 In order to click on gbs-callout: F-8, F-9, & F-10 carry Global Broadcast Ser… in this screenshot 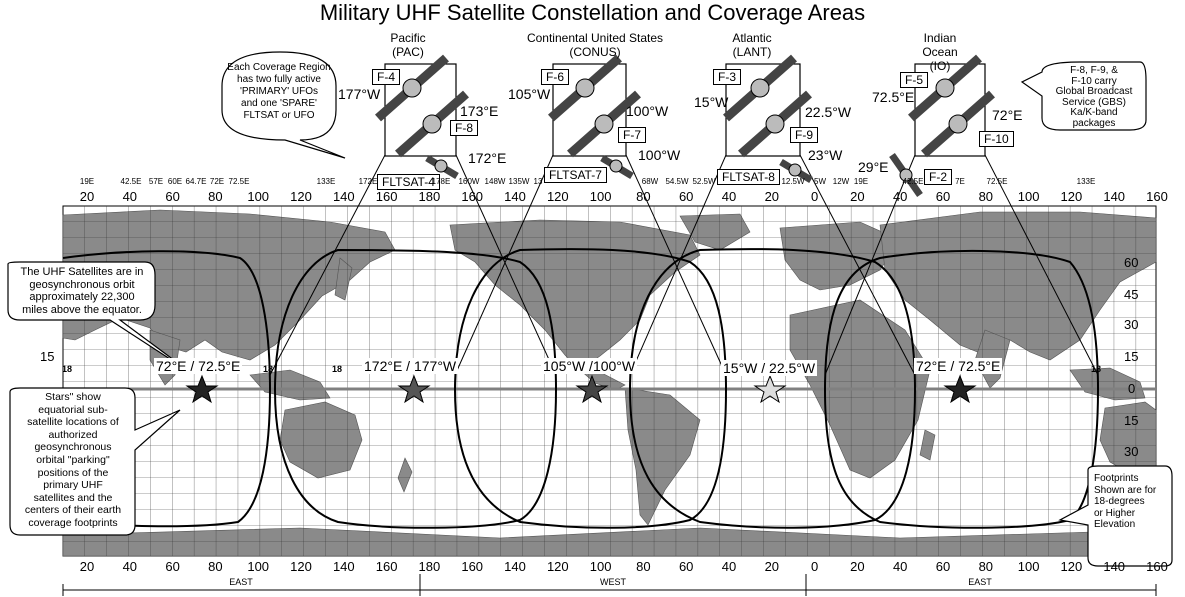, I will do `click(1094, 97)`.